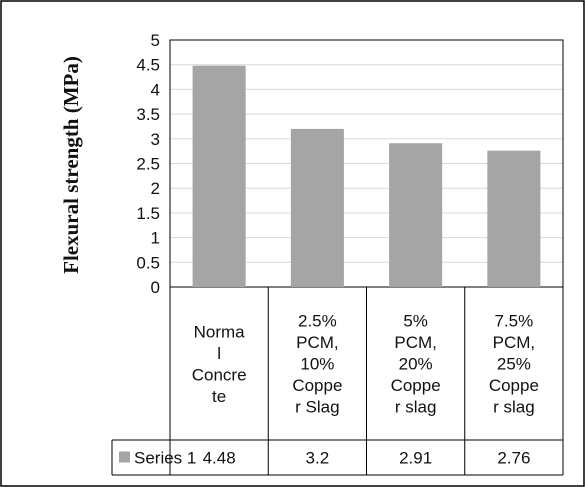 This screenshot has height=487, width=585. Describe the element at coordinates (317, 407) in the screenshot. I see `category-label: r Slag` at that location.